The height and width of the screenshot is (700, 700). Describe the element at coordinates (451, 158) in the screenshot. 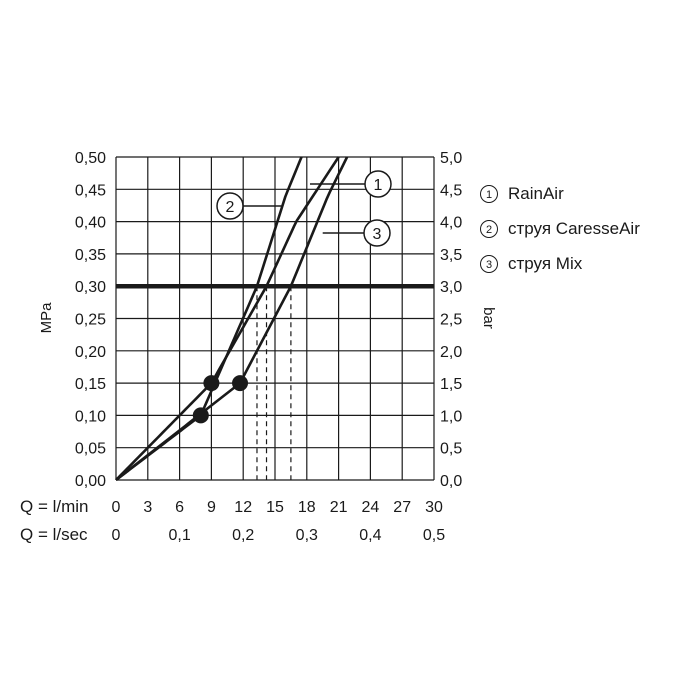

I see `y-tick-right: 5,0` at that location.